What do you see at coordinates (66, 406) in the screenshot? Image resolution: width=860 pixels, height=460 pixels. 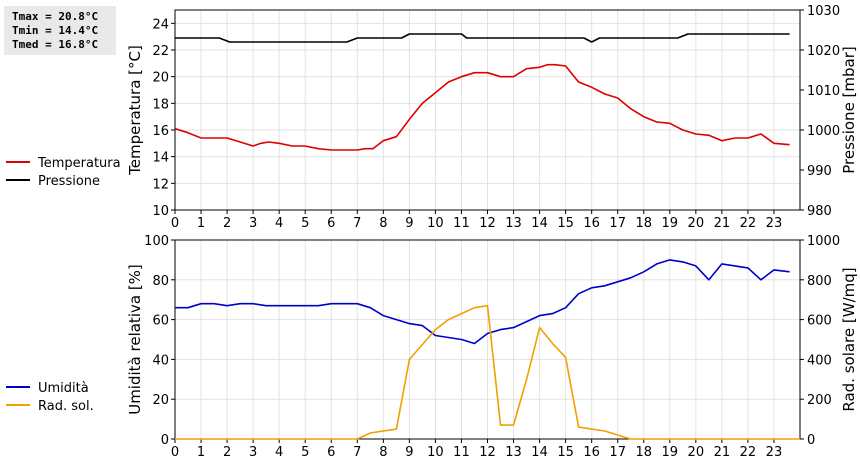 I see `legend-label: Rad. sol.` at bounding box center [66, 406].